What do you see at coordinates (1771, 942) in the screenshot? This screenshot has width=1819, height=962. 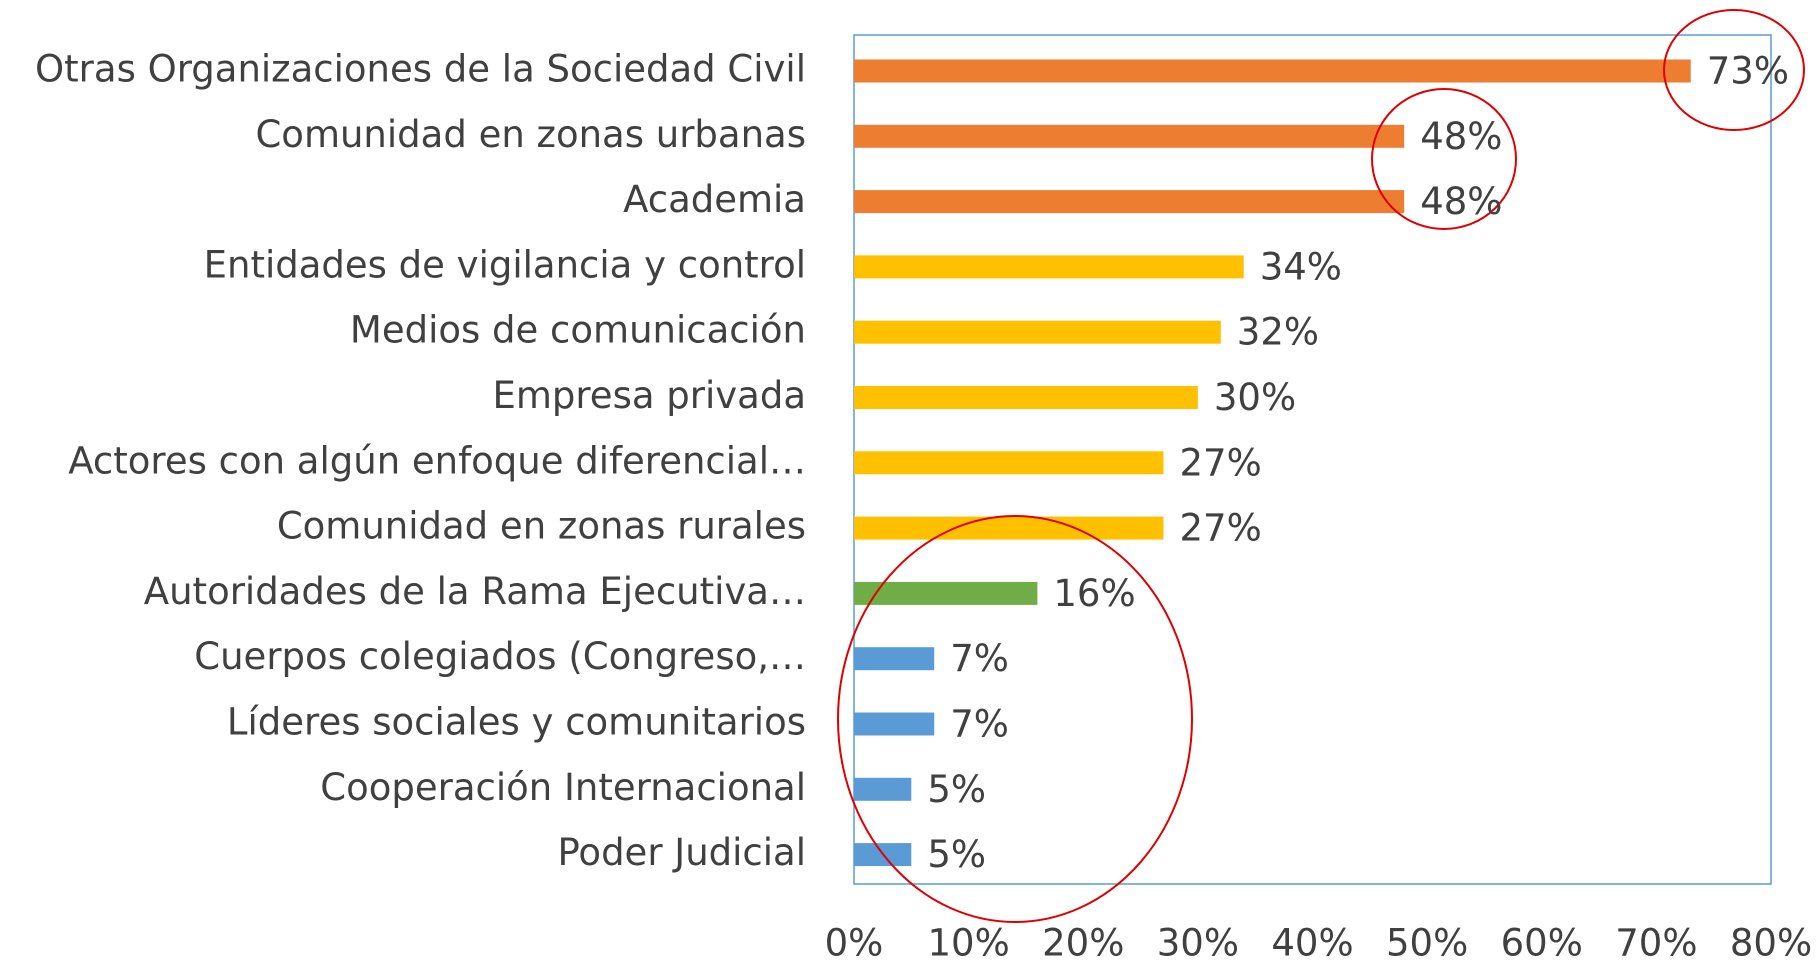 I see `x-tick-label: 80%` at bounding box center [1771, 942].